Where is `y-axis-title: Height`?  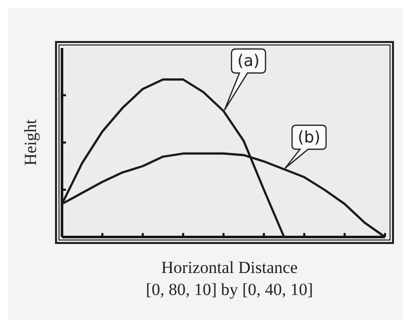 y-axis-title: Height is located at coordinates (30, 142).